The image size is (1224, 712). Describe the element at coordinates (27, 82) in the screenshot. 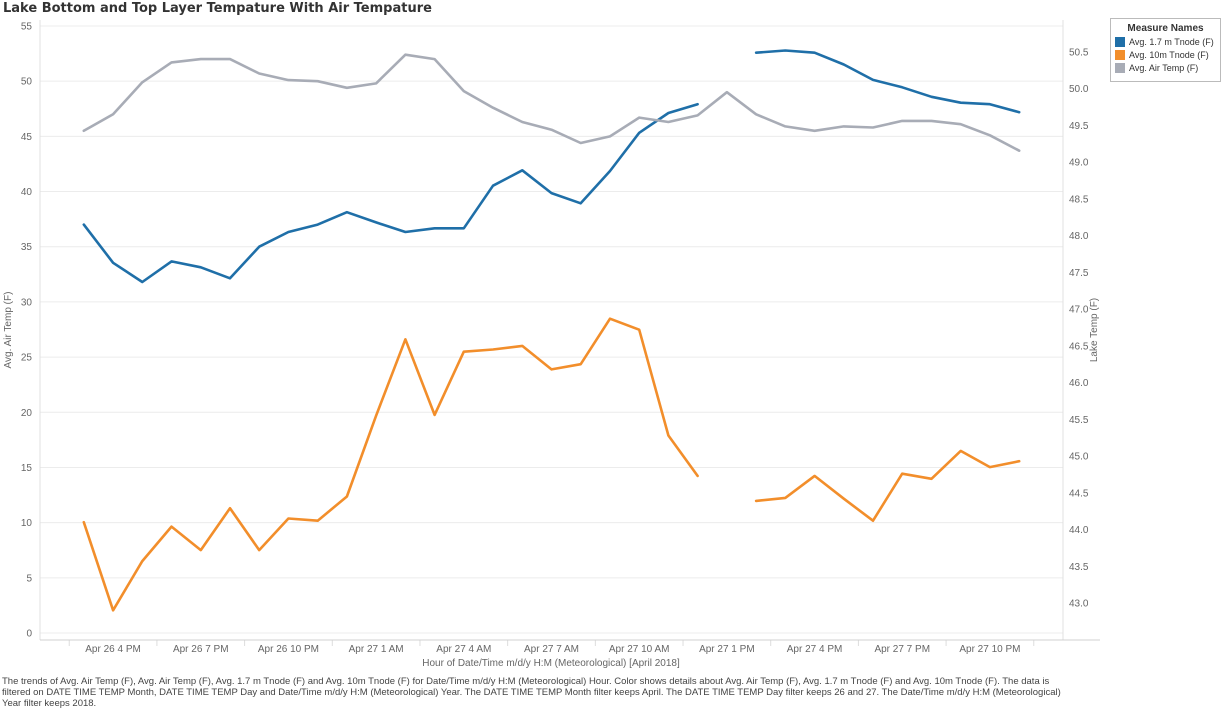

I see `y-left-tick-label-10: 50` at that location.